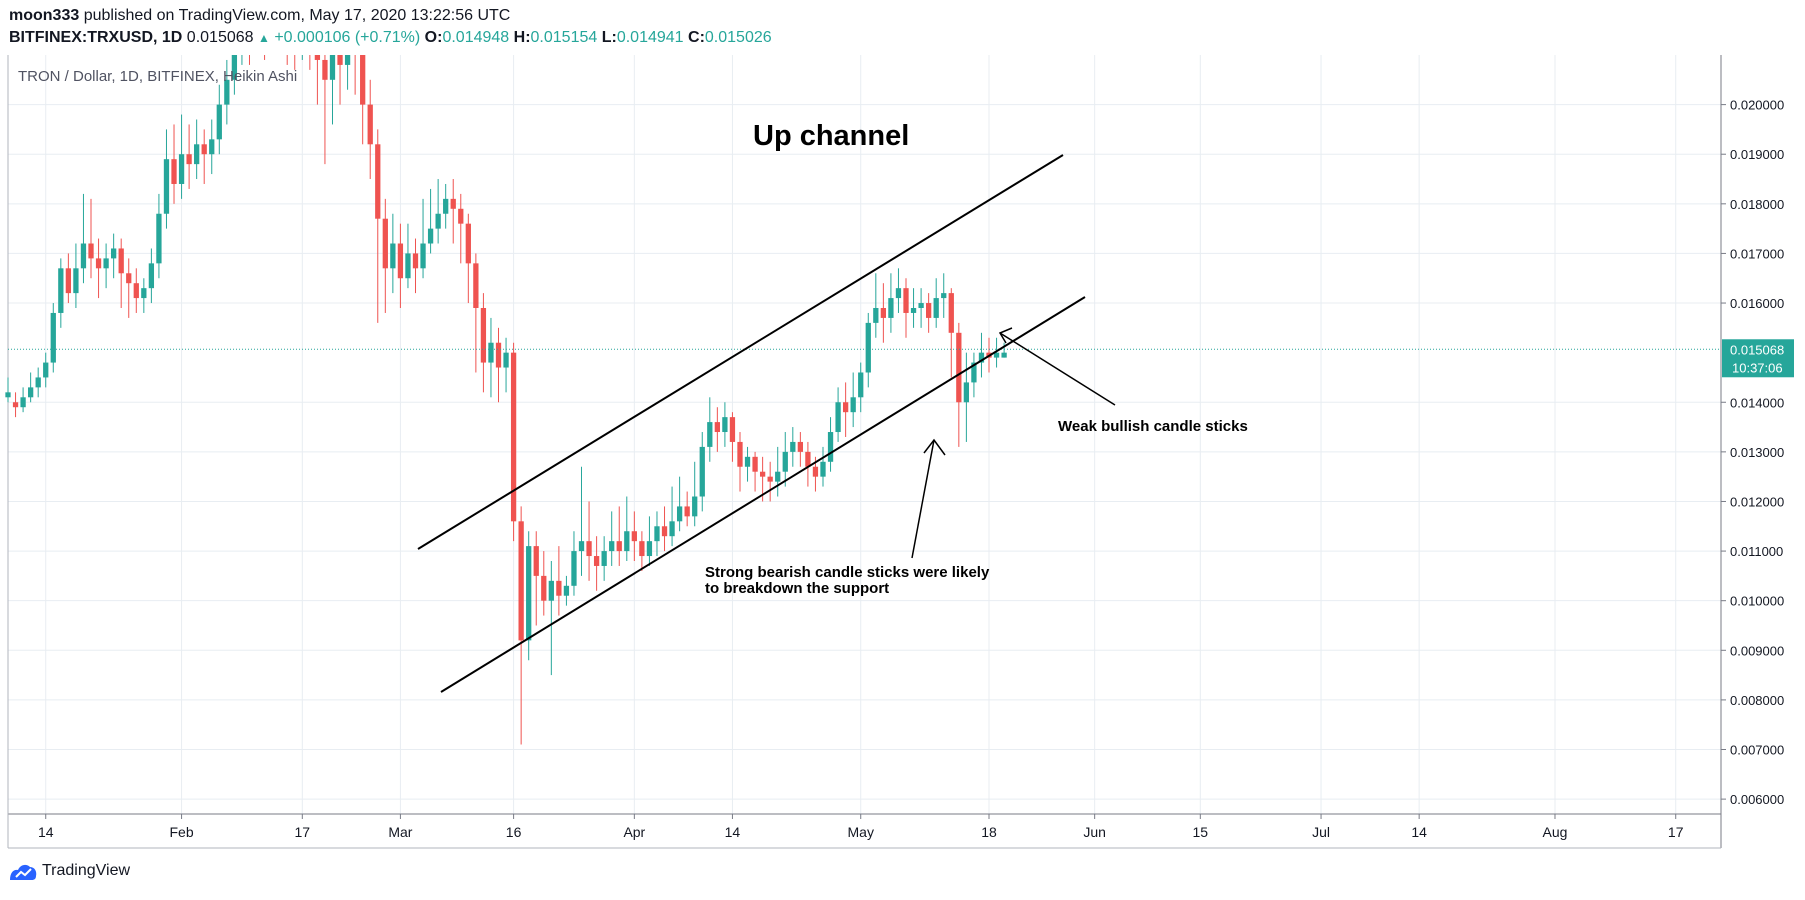 The height and width of the screenshot is (900, 1805). Describe the element at coordinates (1321, 832) in the screenshot. I see `x-tick-label: Jul` at that location.